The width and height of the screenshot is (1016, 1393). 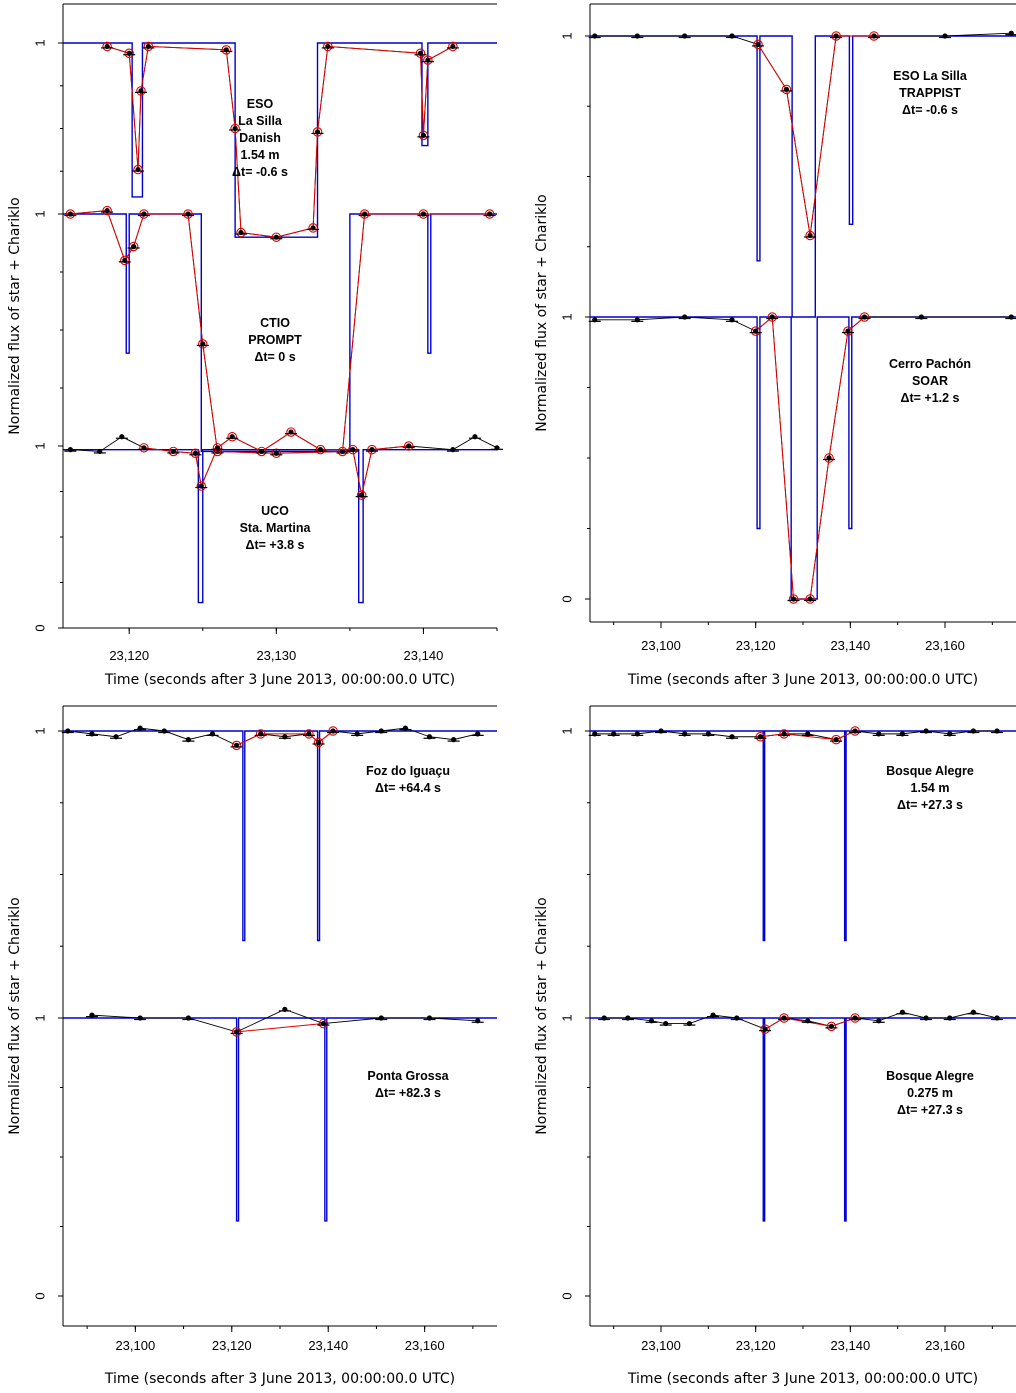 I want to click on station-label: Sta. Martina, so click(x=276, y=528).